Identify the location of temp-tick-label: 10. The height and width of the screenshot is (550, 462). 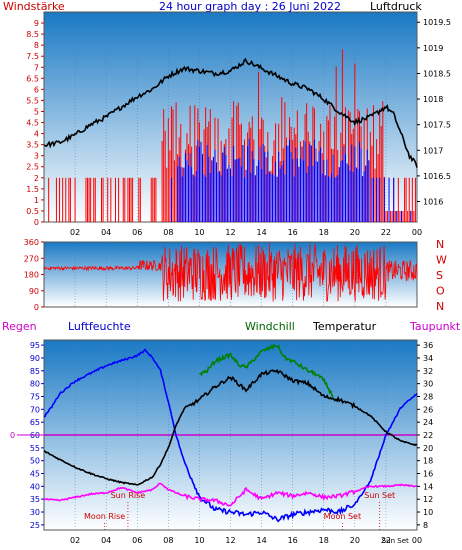
(428, 512).